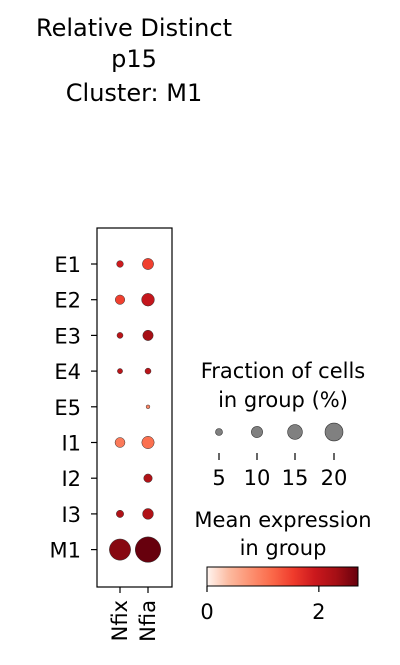 The height and width of the screenshot is (665, 400). Describe the element at coordinates (218, 478) in the screenshot. I see `size-legend-label: 5` at that location.